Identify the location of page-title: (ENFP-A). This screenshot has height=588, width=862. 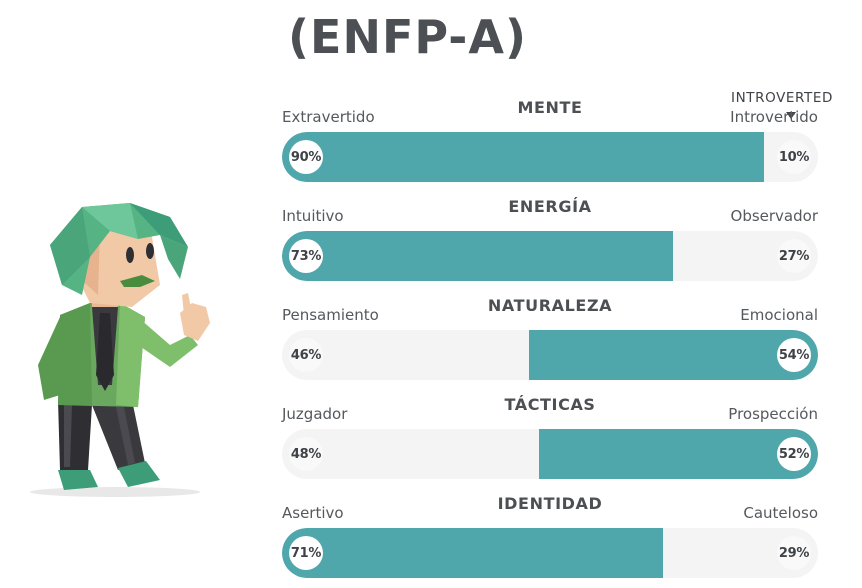
(407, 37).